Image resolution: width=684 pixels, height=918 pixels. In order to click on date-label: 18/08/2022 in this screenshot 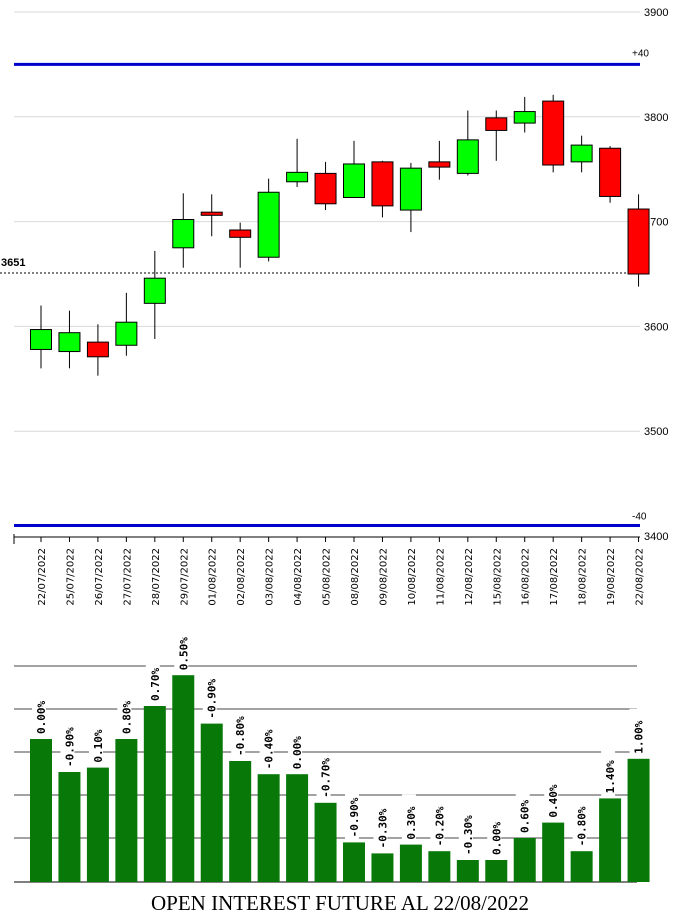, I will do `click(583, 577)`.